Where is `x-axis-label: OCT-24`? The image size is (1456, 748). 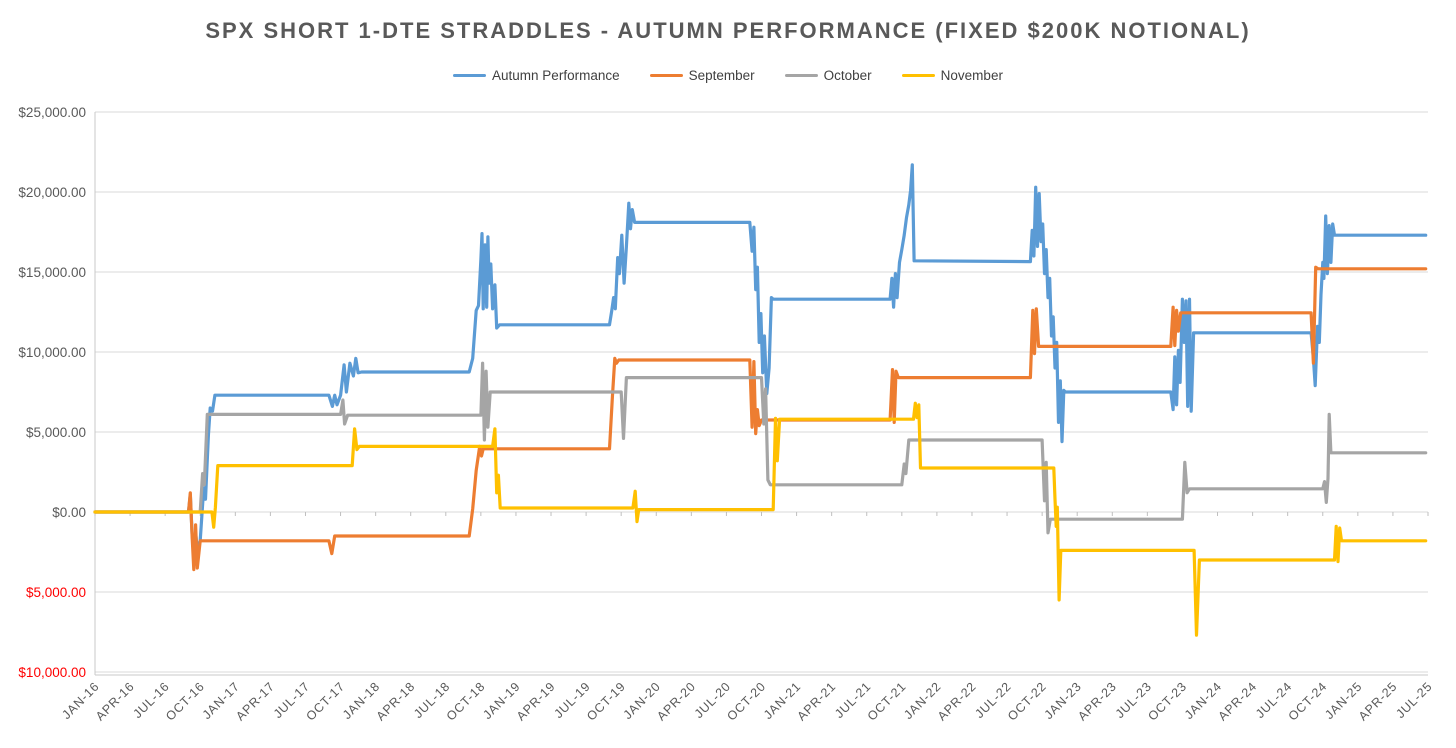 x-axis-label: OCT-24 is located at coordinates (1308, 701).